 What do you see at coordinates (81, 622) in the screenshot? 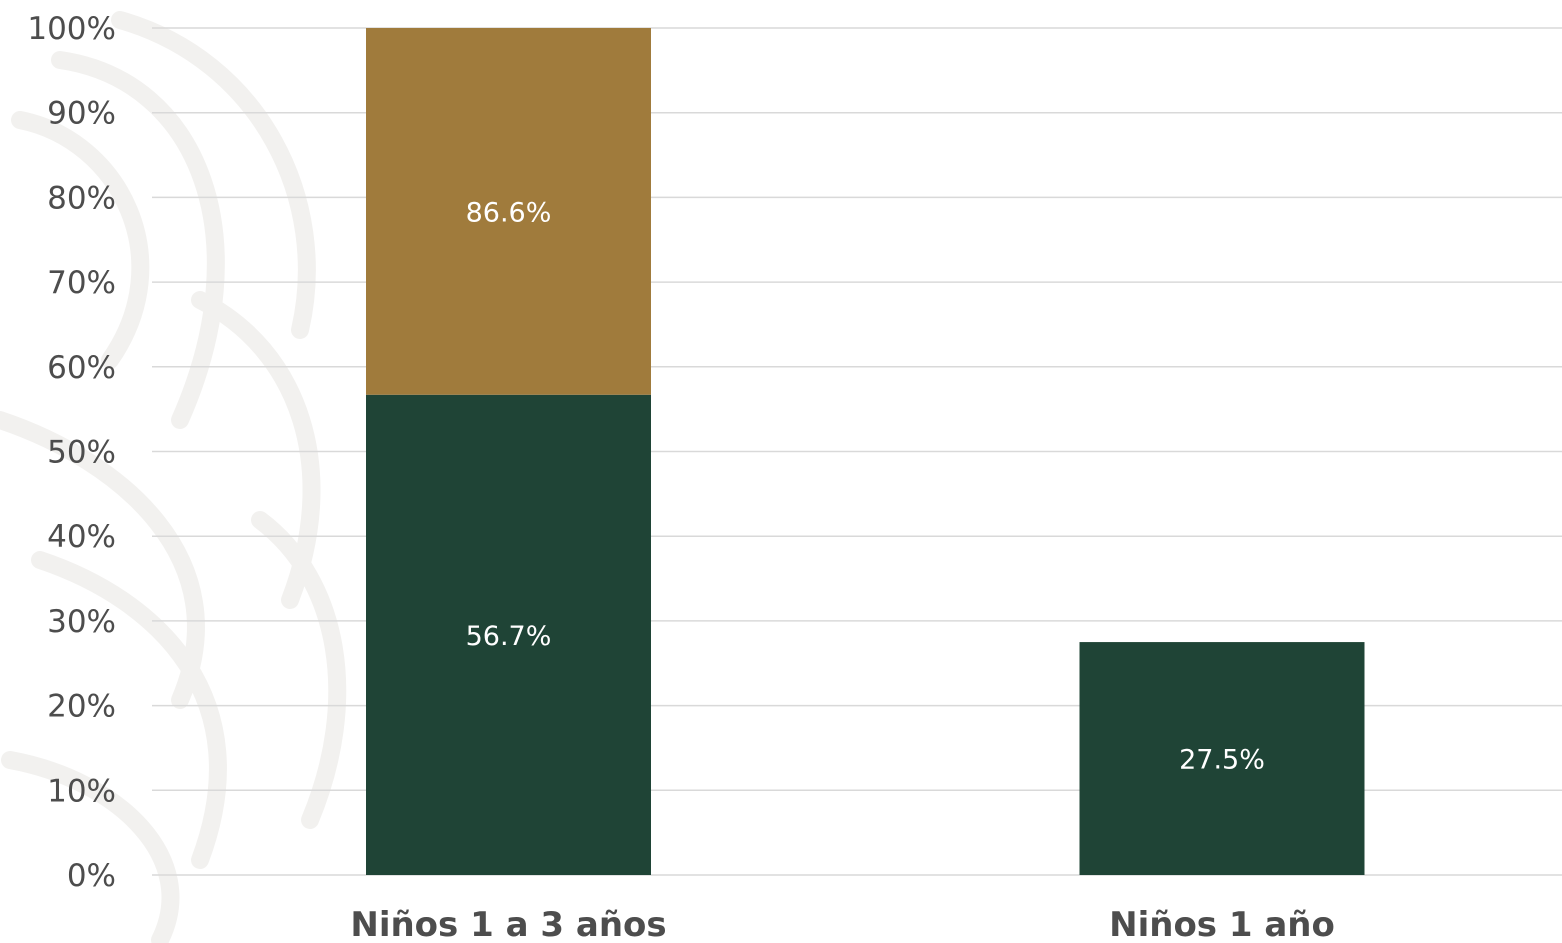
I see `y-tick-label: 30%` at bounding box center [81, 622].